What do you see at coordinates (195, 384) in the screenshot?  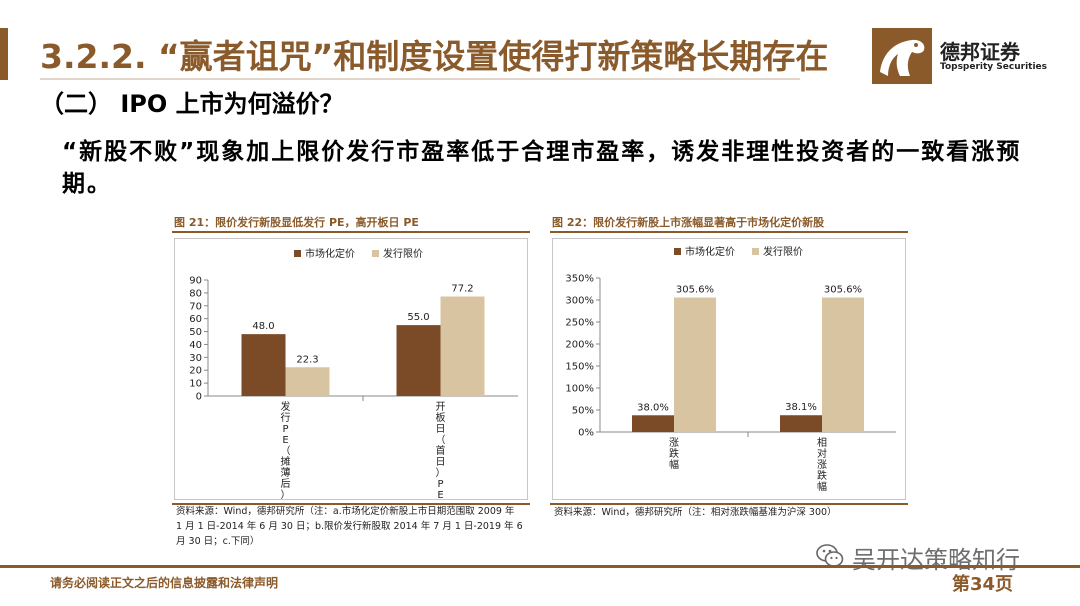 I see `y-tick-label: 10` at bounding box center [195, 384].